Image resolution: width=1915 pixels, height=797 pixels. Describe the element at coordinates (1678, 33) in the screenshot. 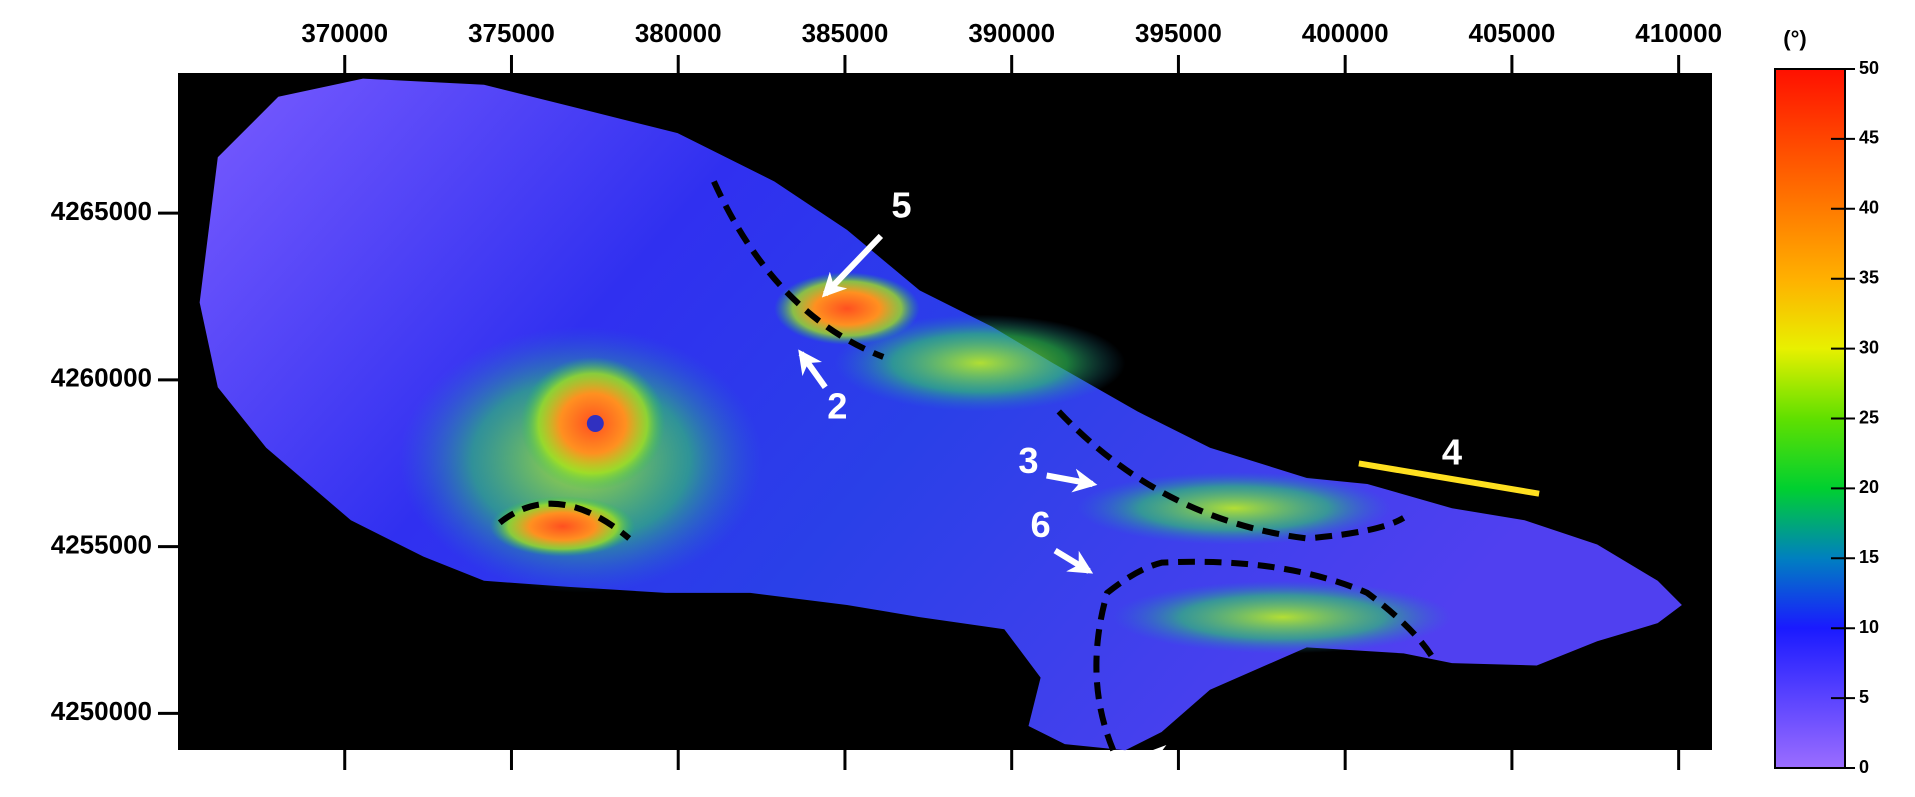

I see `x-tick-label: 410000` at that location.